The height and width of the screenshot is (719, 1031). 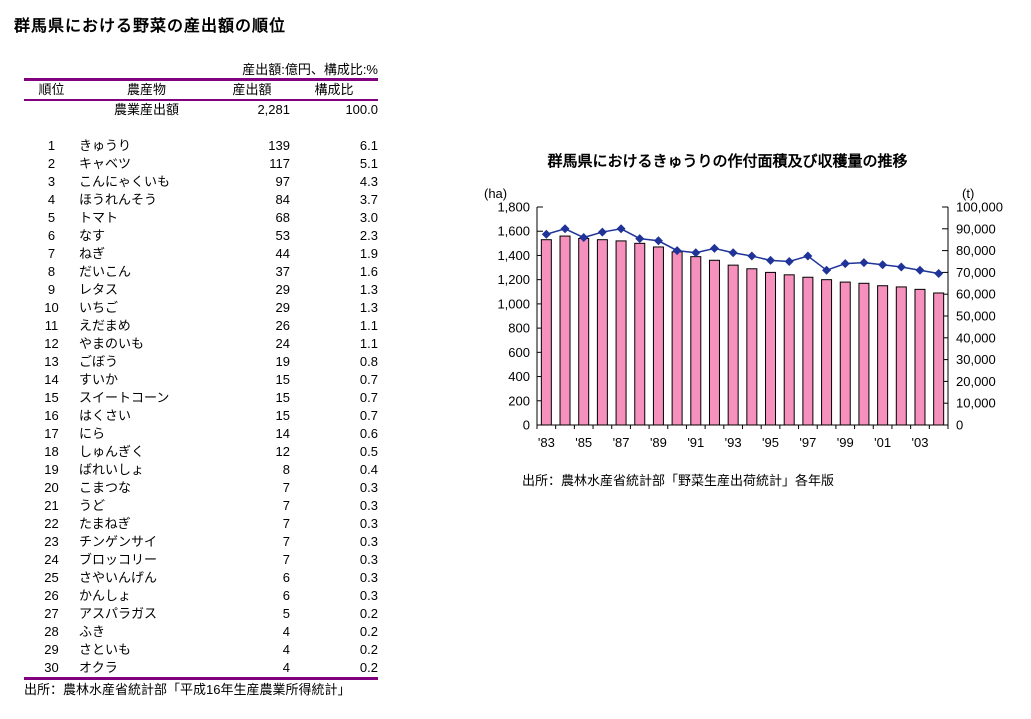 I want to click on right-axis-tick-label: 10,000, so click(x=976, y=403).